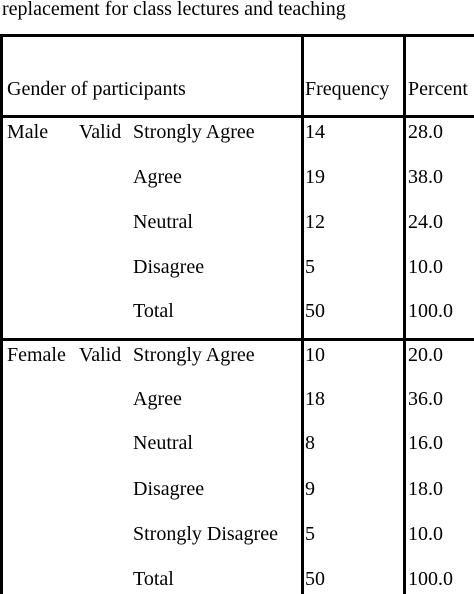  What do you see at coordinates (310, 489) in the screenshot?
I see `table-row-frequency: 9` at bounding box center [310, 489].